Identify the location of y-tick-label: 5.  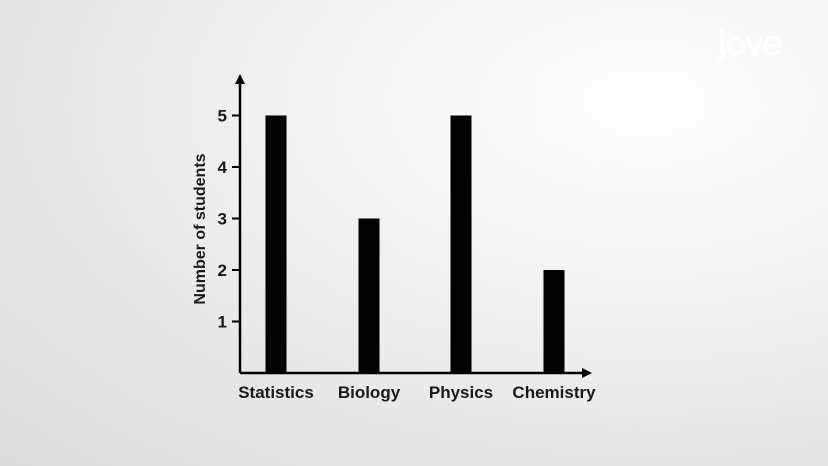
(222, 116).